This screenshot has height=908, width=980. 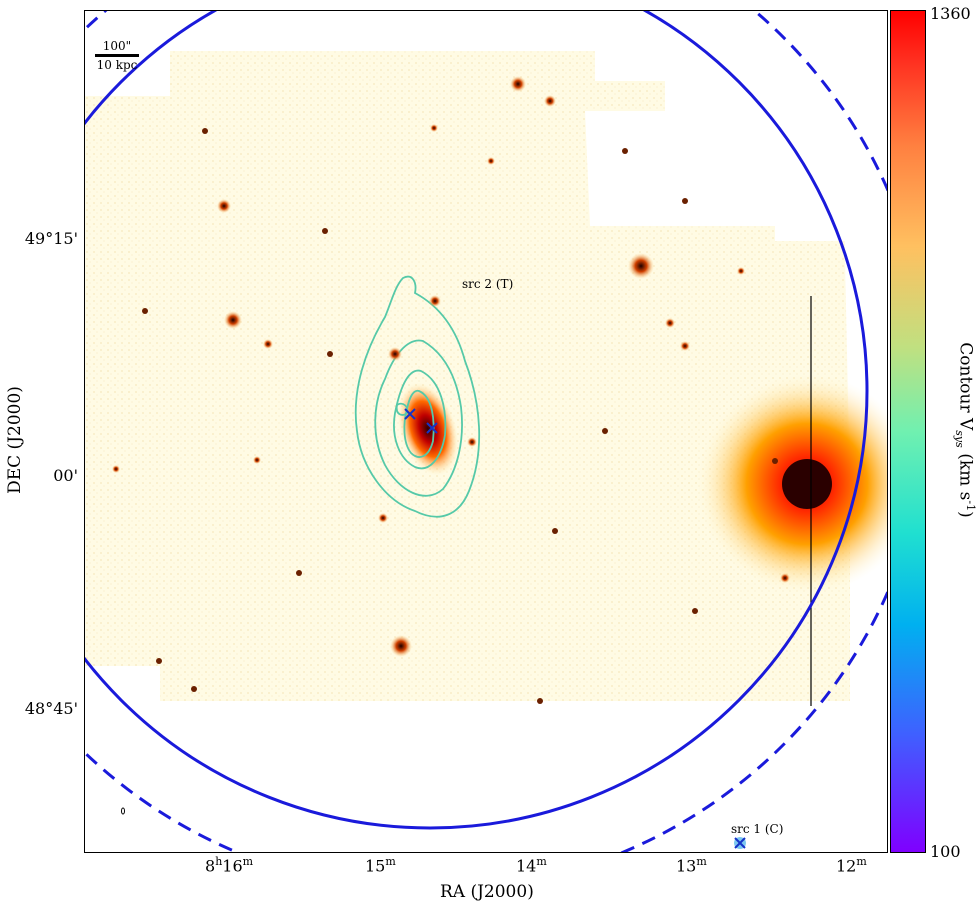 I want to click on y-tick-label: 00', so click(x=65, y=475).